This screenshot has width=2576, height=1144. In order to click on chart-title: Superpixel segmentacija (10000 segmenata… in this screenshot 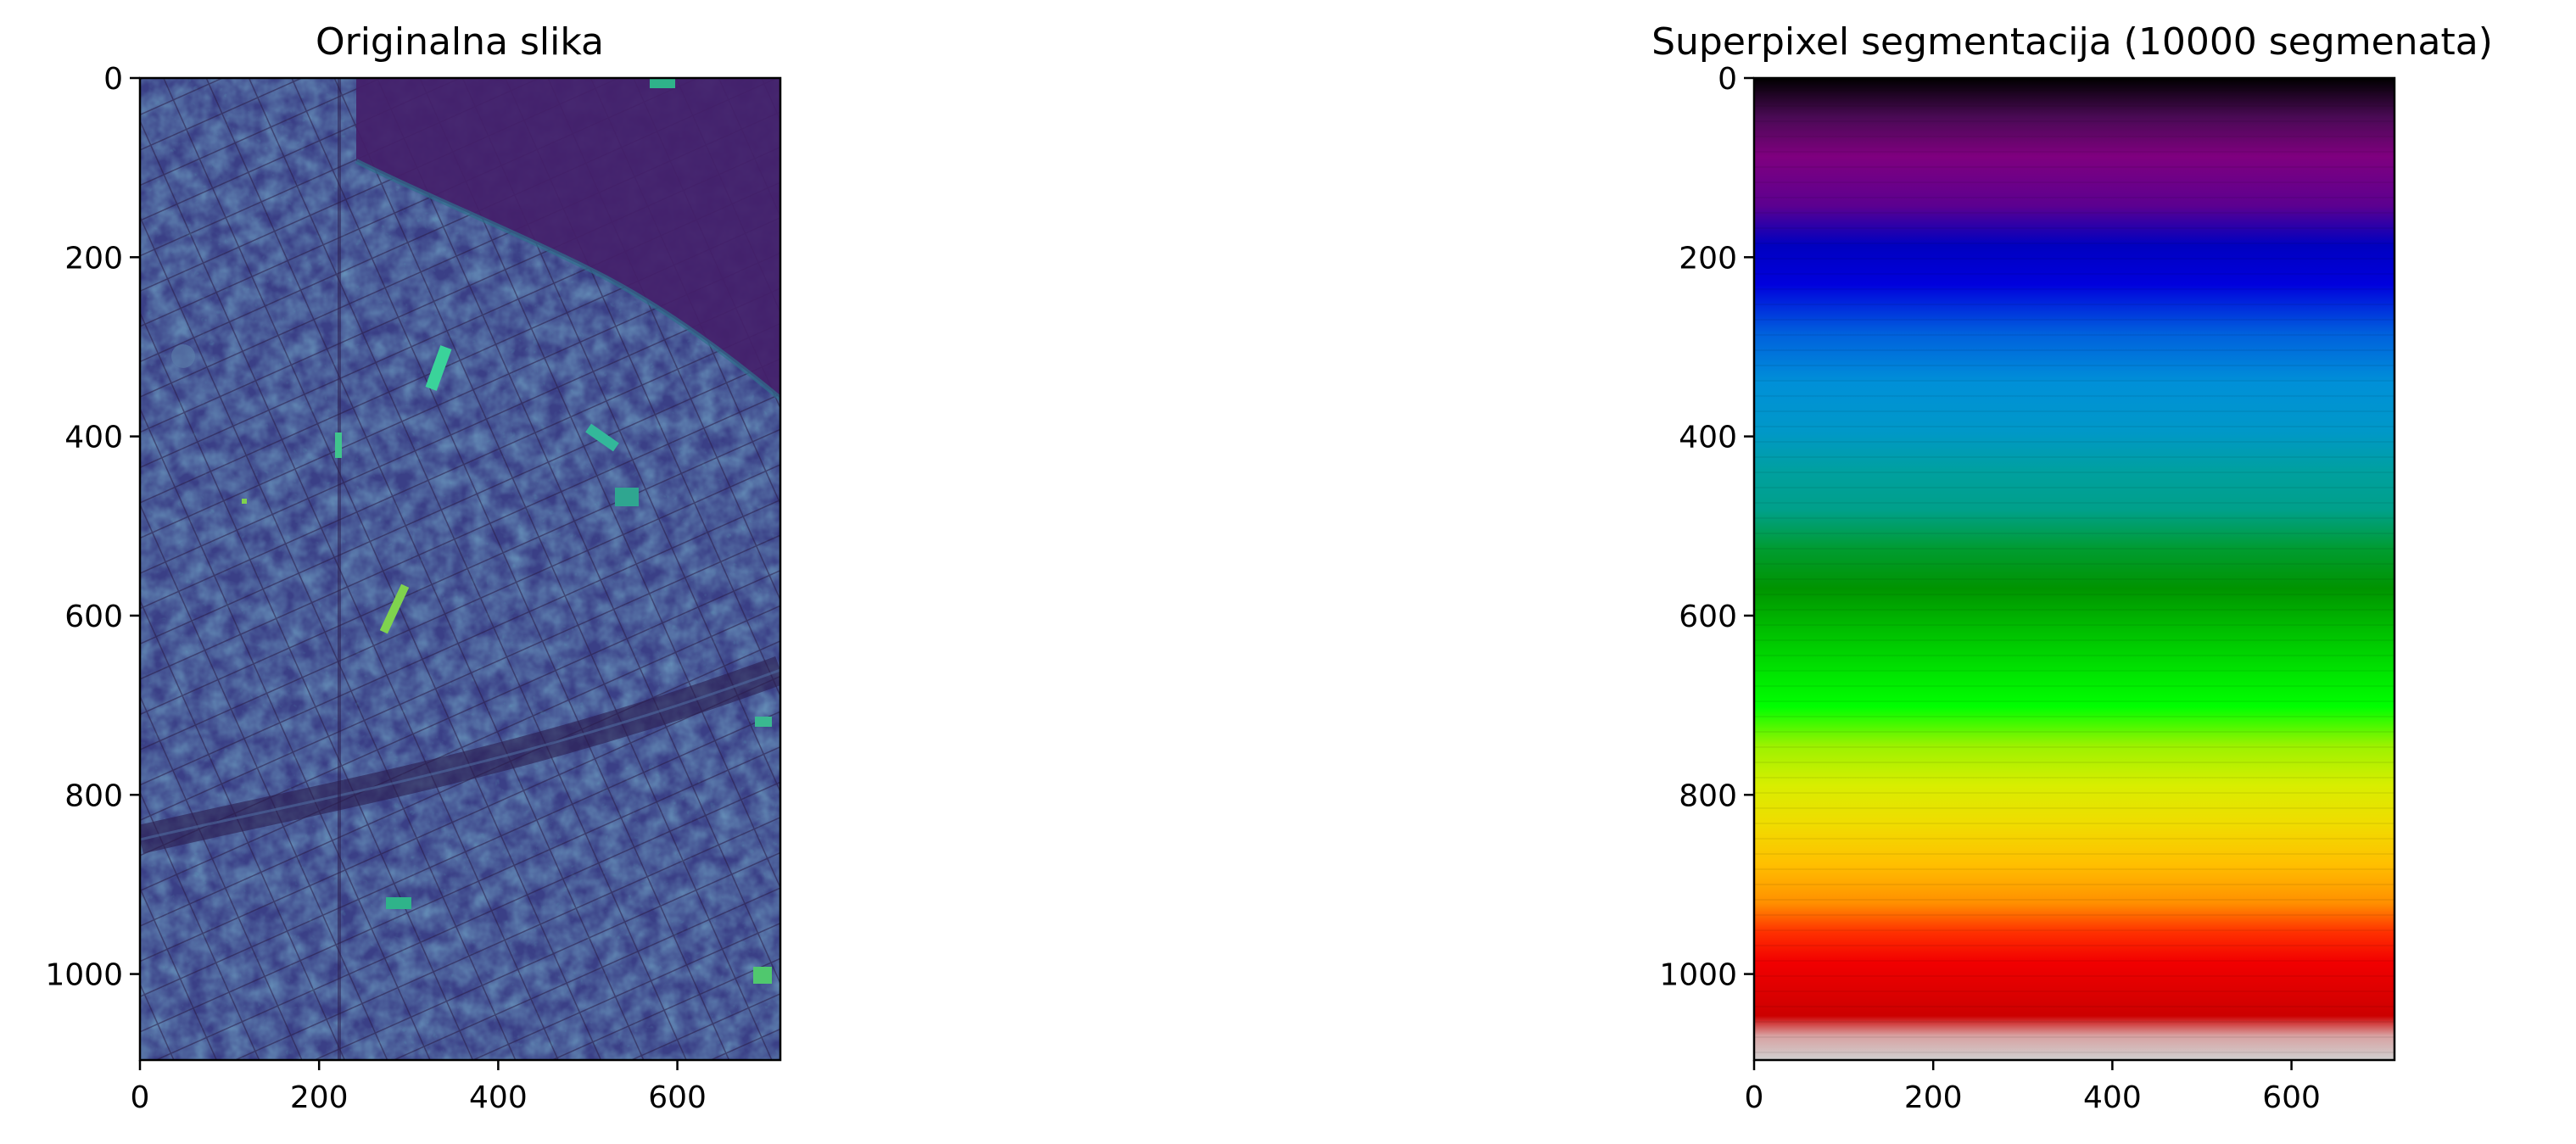, I will do `click(2072, 42)`.